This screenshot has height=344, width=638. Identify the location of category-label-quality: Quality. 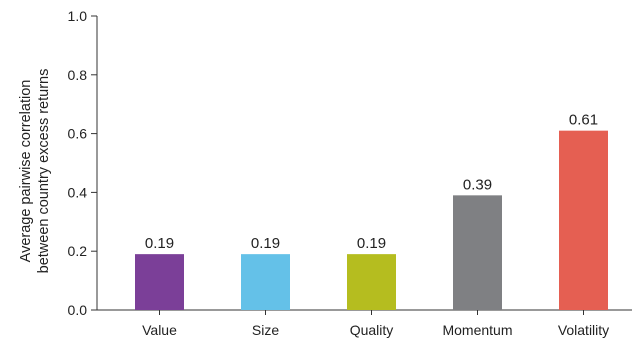
(372, 330).